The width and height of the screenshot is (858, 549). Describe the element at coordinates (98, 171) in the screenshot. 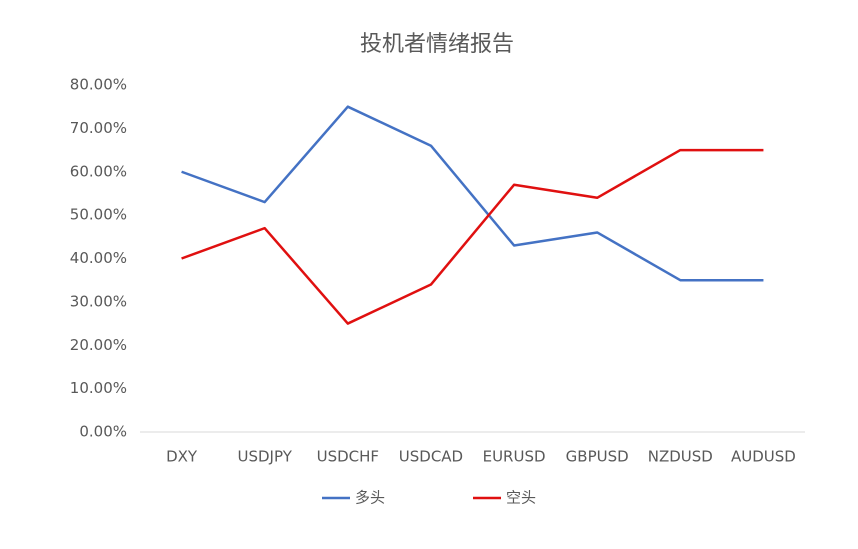

I see `y-tick-label: 60.00%` at that location.